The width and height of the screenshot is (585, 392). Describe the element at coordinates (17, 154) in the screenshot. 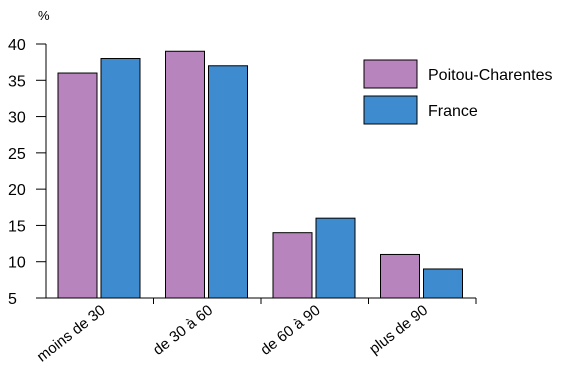

I see `y-tick-label: 25` at that location.